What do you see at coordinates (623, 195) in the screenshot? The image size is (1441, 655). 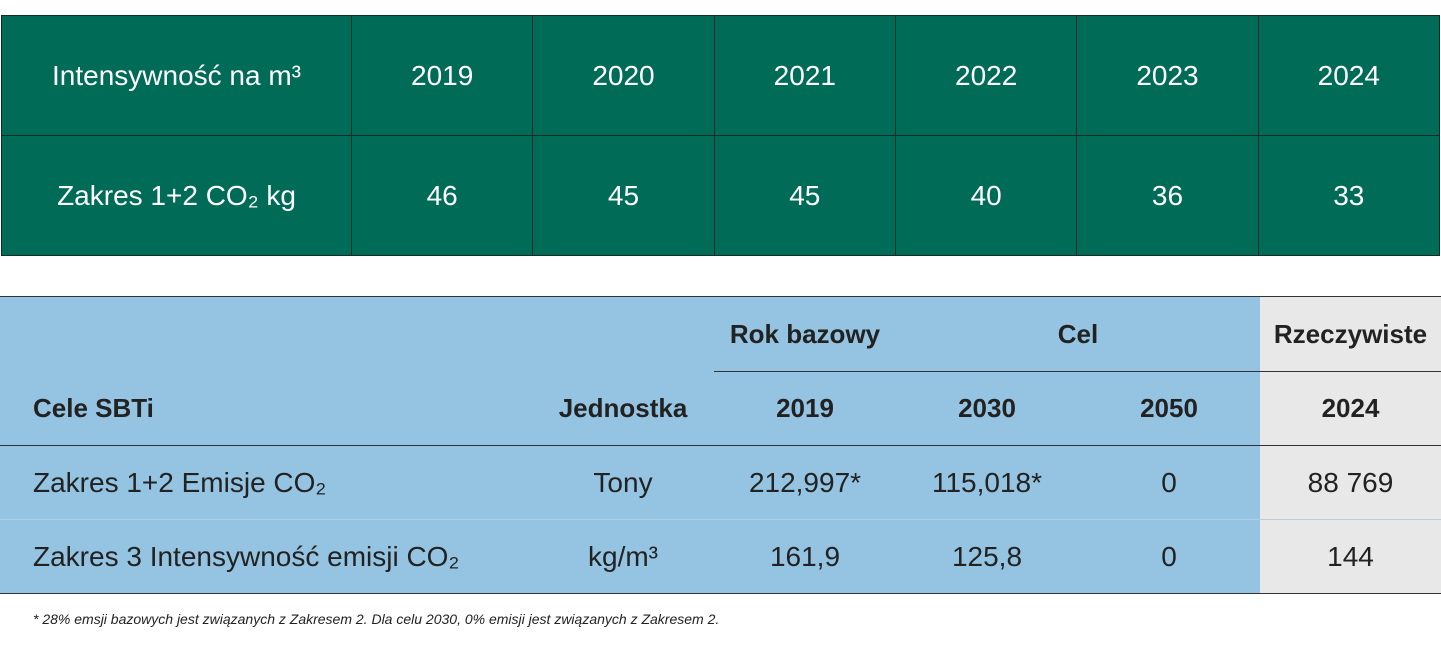 I see `value-2020: 45` at bounding box center [623, 195].